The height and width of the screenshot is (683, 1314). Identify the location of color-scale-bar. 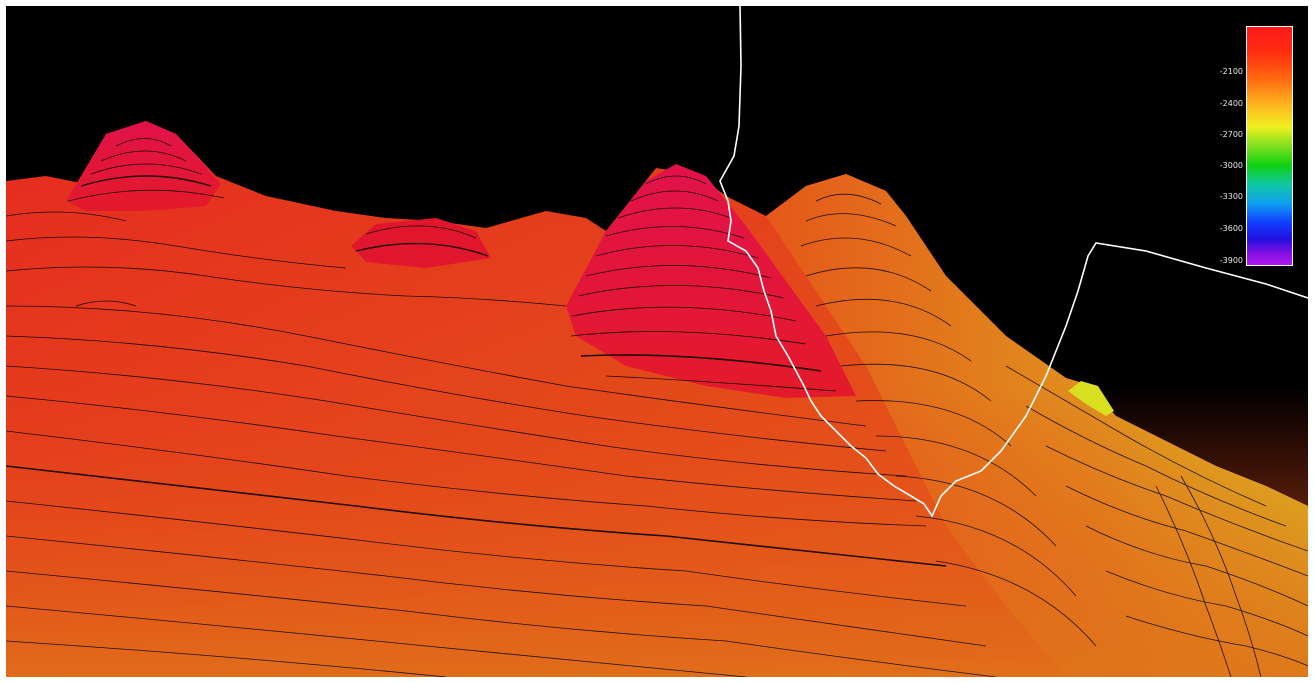
(1269, 146).